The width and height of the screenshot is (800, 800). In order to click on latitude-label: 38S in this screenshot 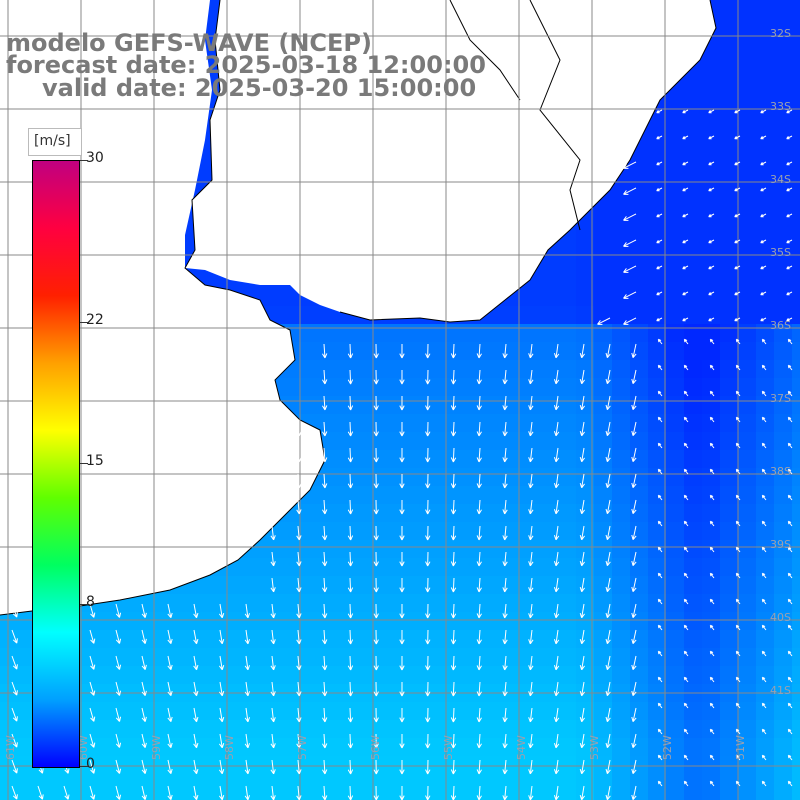, I will do `click(780, 471)`.